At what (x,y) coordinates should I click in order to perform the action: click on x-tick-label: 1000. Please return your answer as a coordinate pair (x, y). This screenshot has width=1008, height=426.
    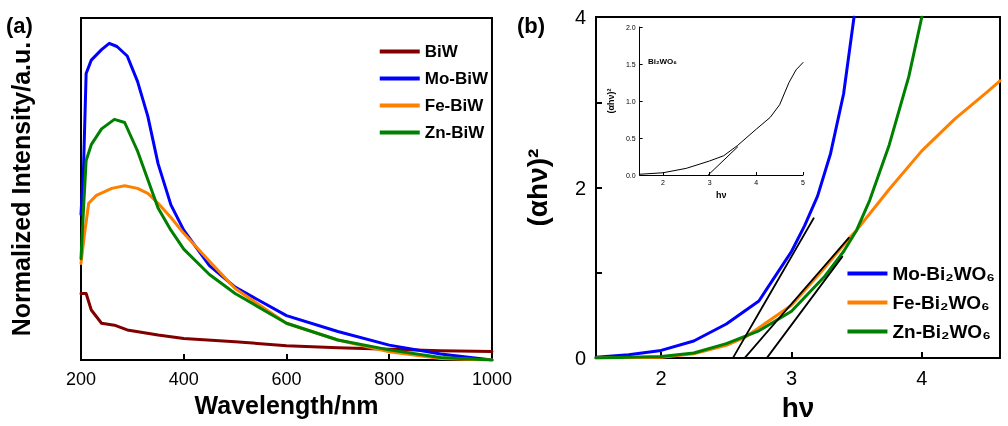
    Looking at the image, I should click on (491, 379).